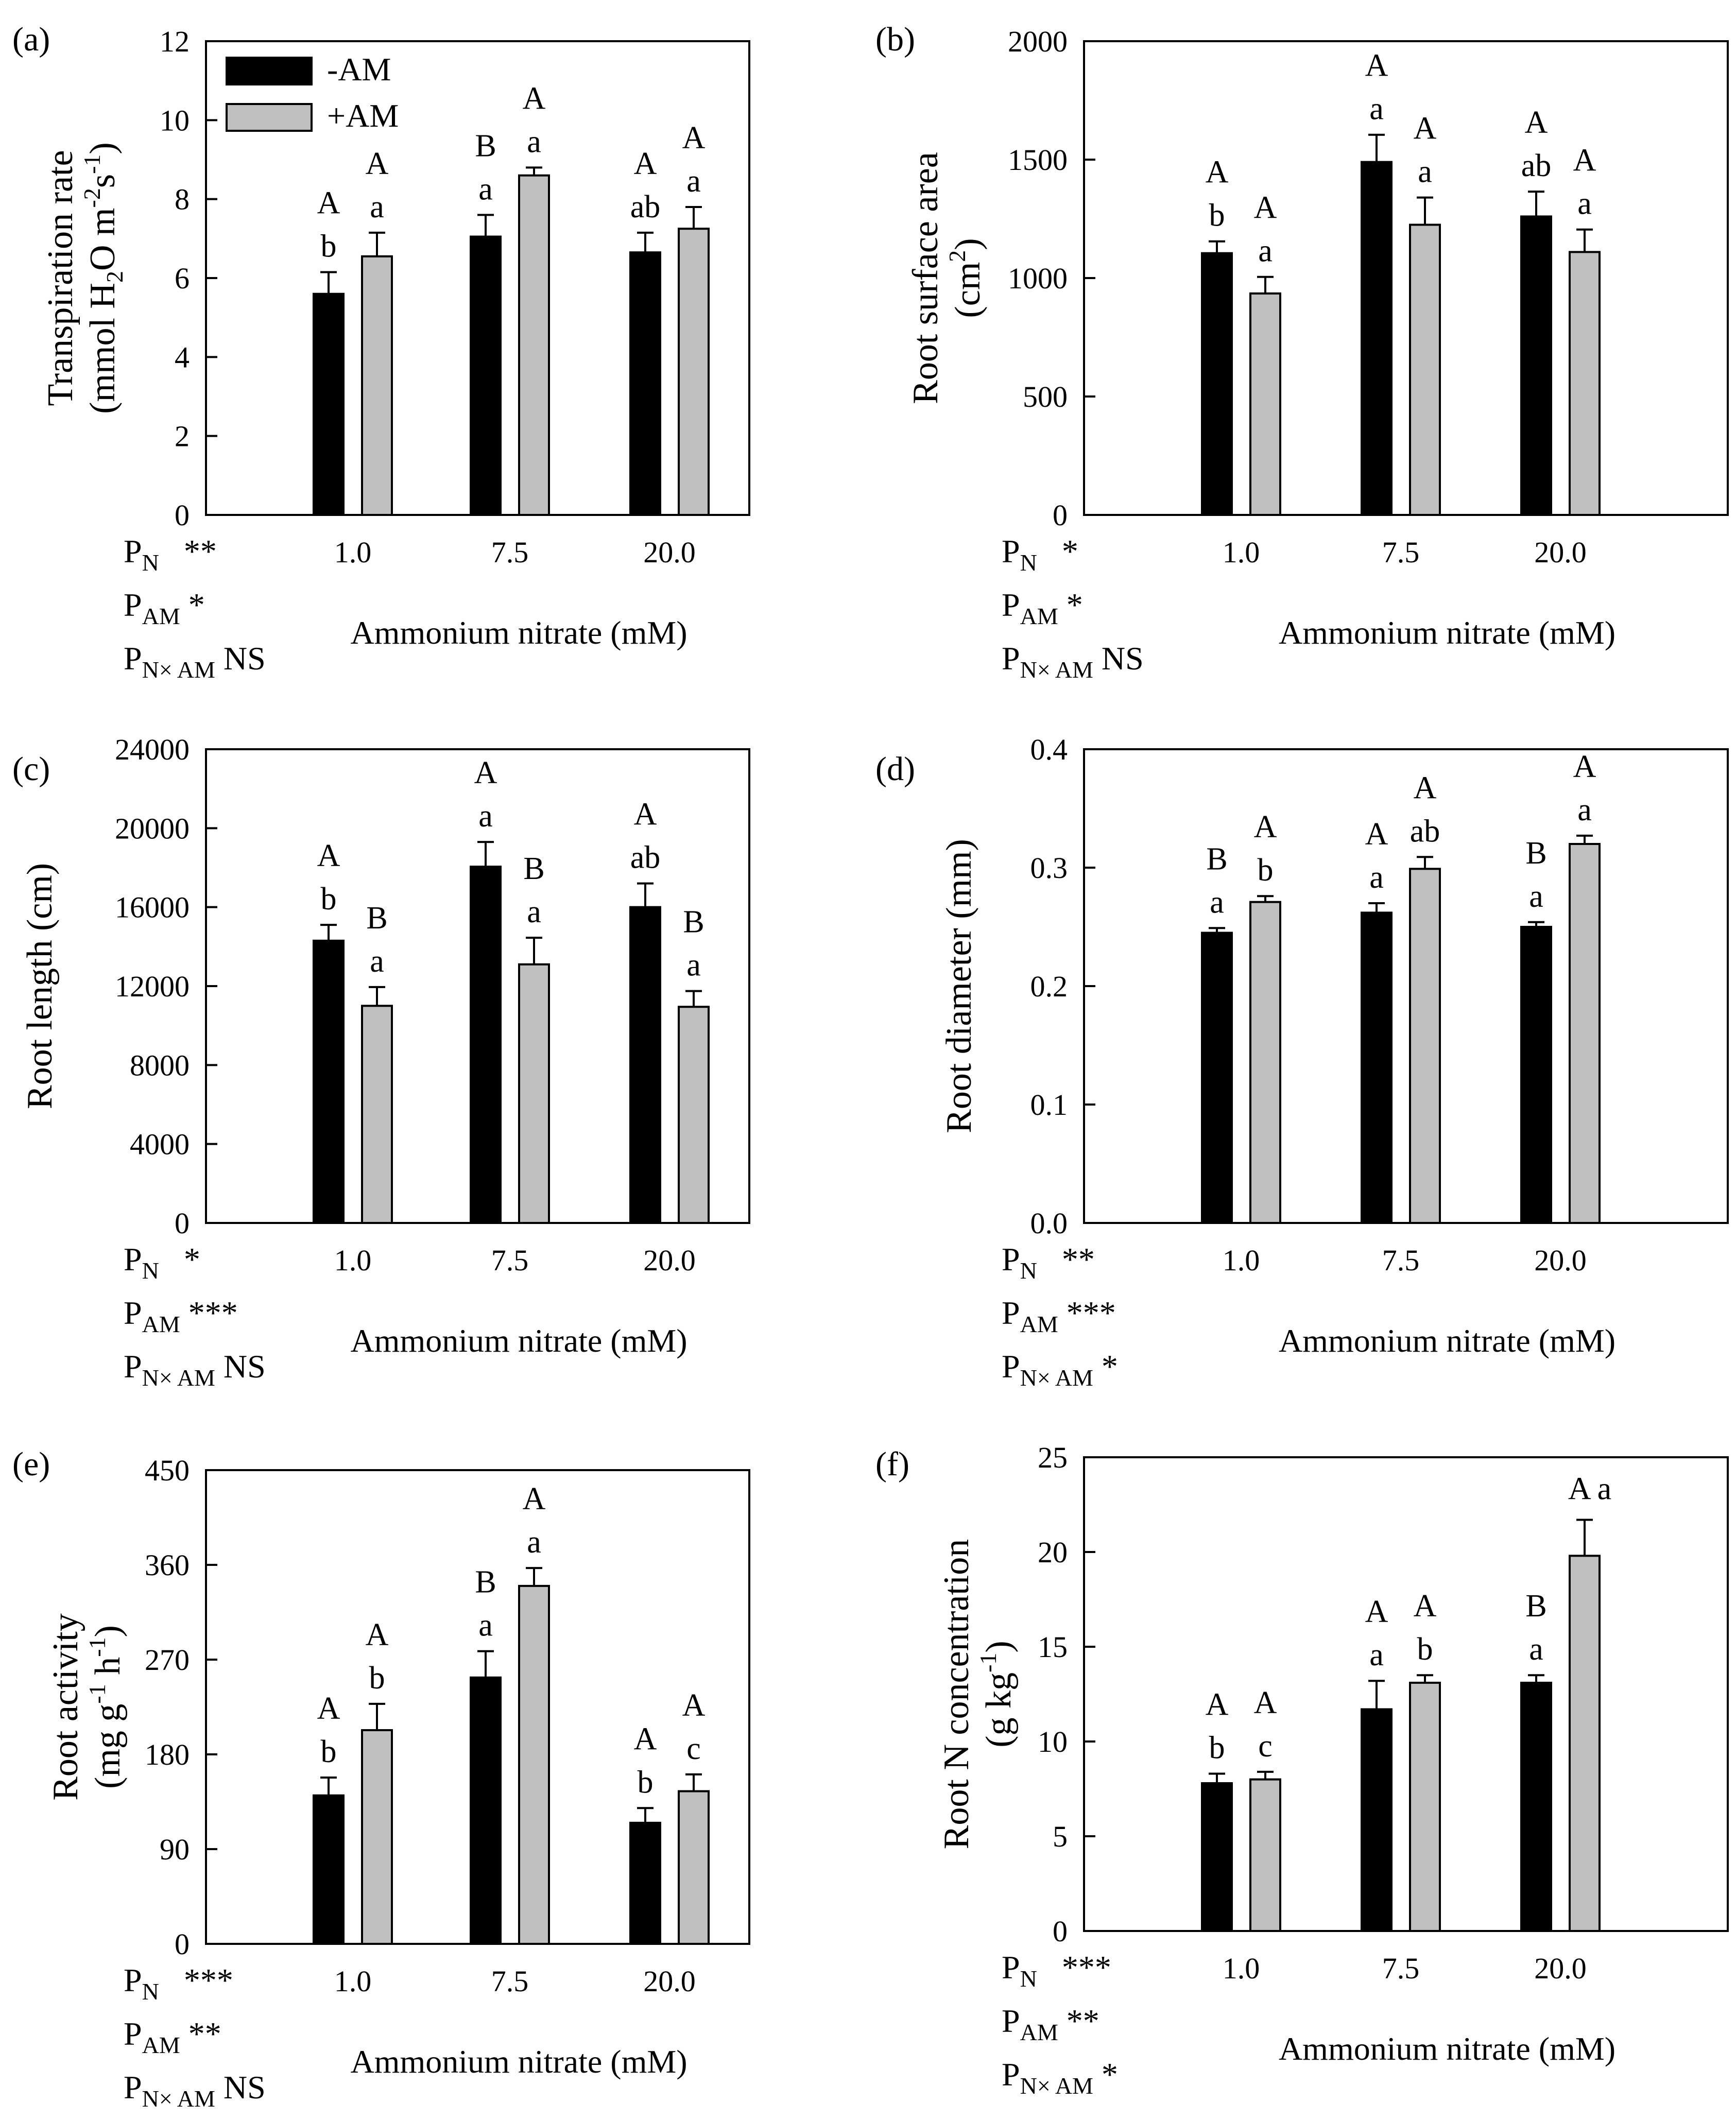 This screenshot has height=2121, width=1736. I want to click on bar-d-plus-am, so click(1585, 1033).